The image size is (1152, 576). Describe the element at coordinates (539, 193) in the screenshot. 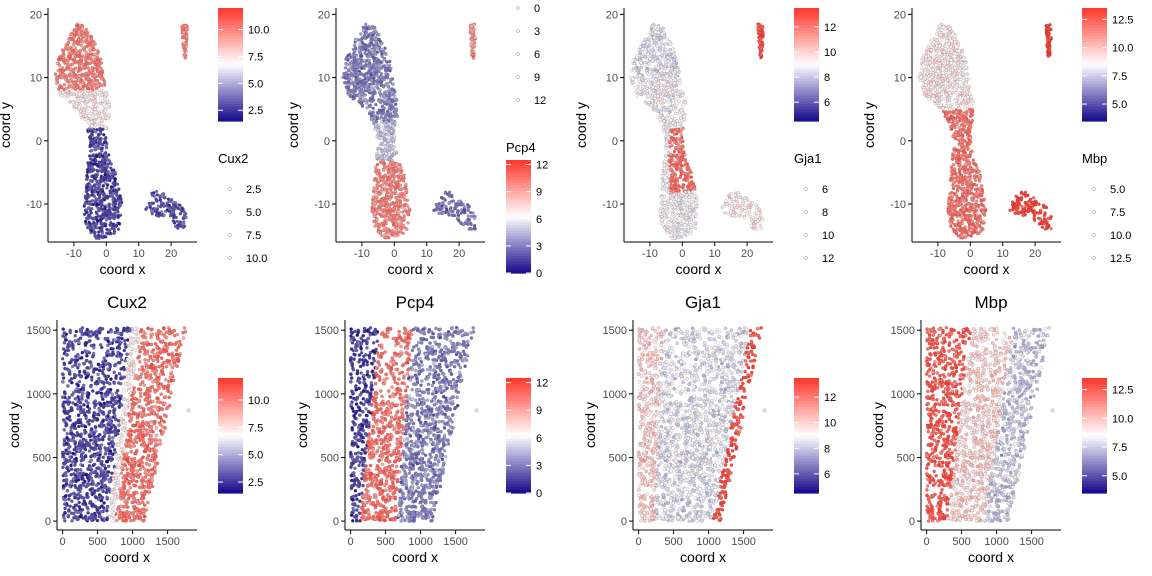

I see `colorbar-tick-label: 9` at that location.